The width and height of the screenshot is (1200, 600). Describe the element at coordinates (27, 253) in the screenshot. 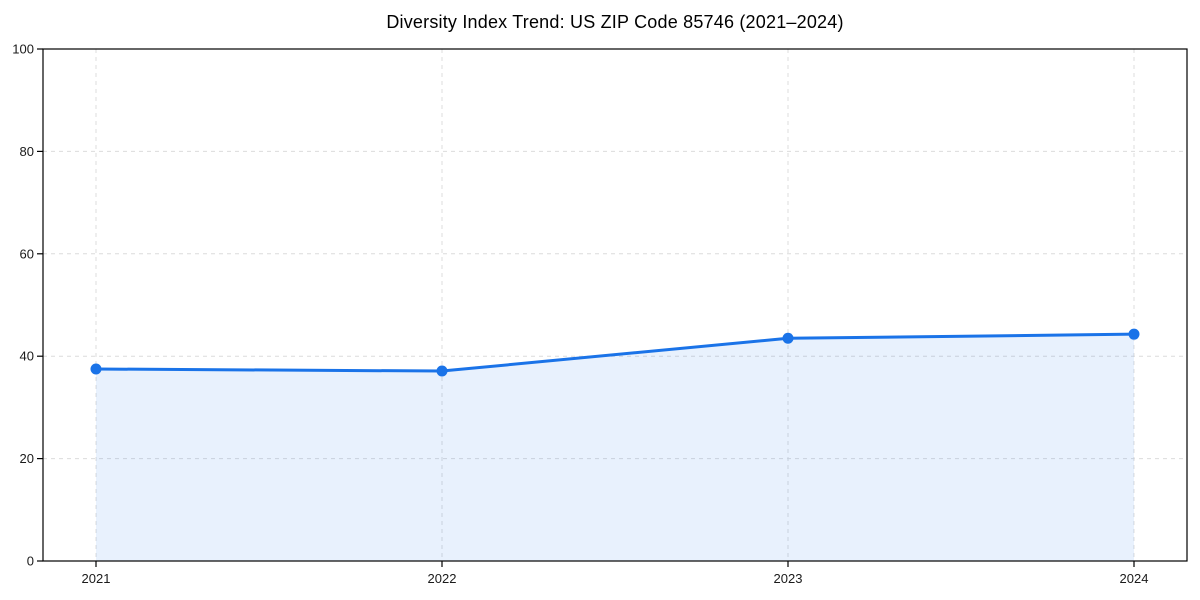

I see `y-tick-label-60: 60` at that location.